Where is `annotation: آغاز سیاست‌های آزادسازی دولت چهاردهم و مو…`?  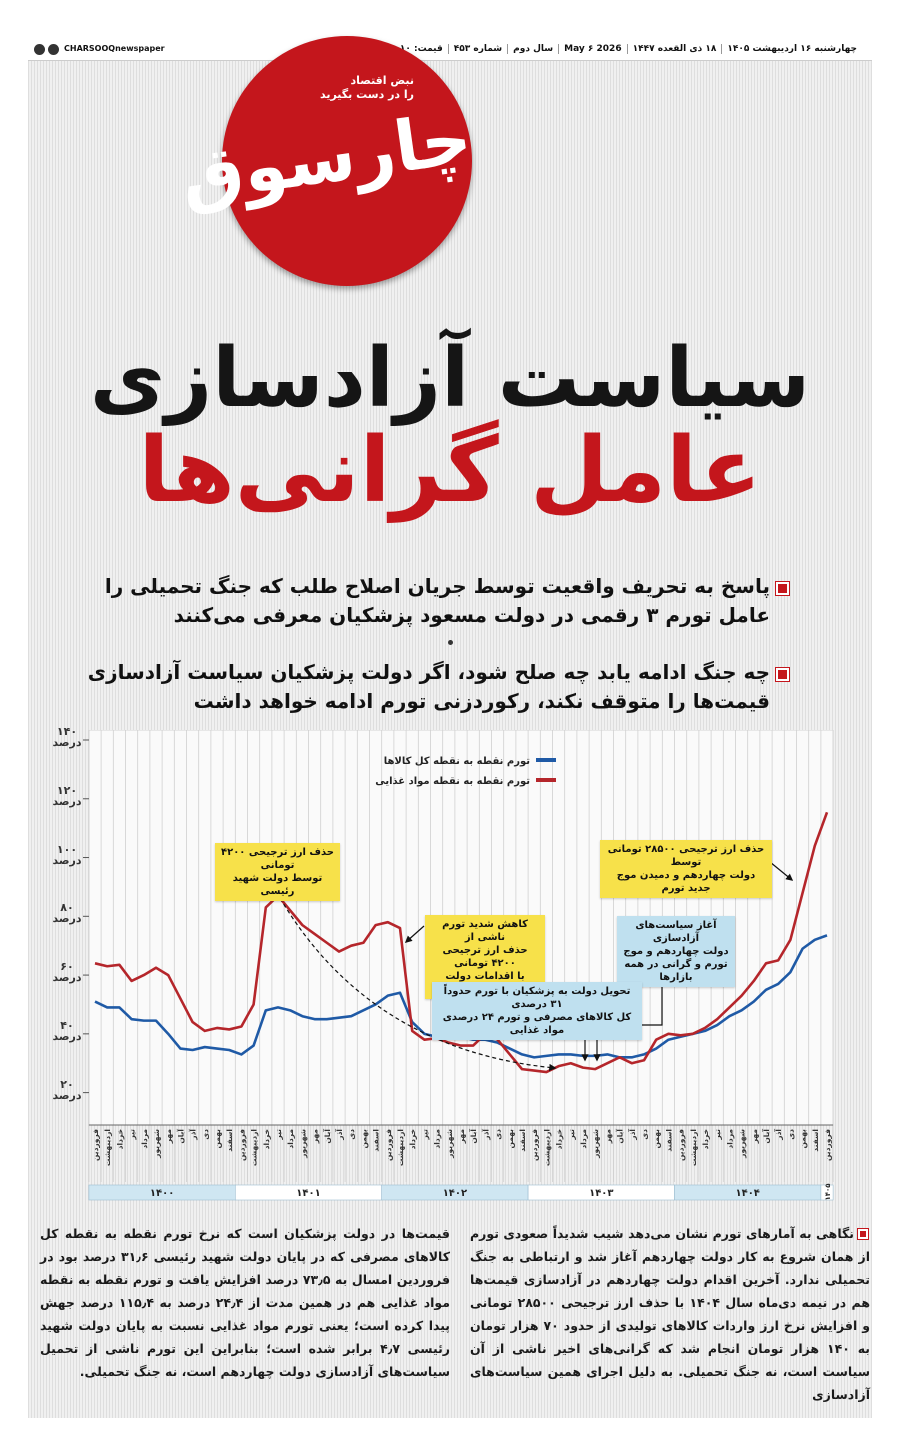
annotation: آغاز سیاست‌های آزادسازی دولت چهاردهم و مو… is located at coordinates (676, 951).